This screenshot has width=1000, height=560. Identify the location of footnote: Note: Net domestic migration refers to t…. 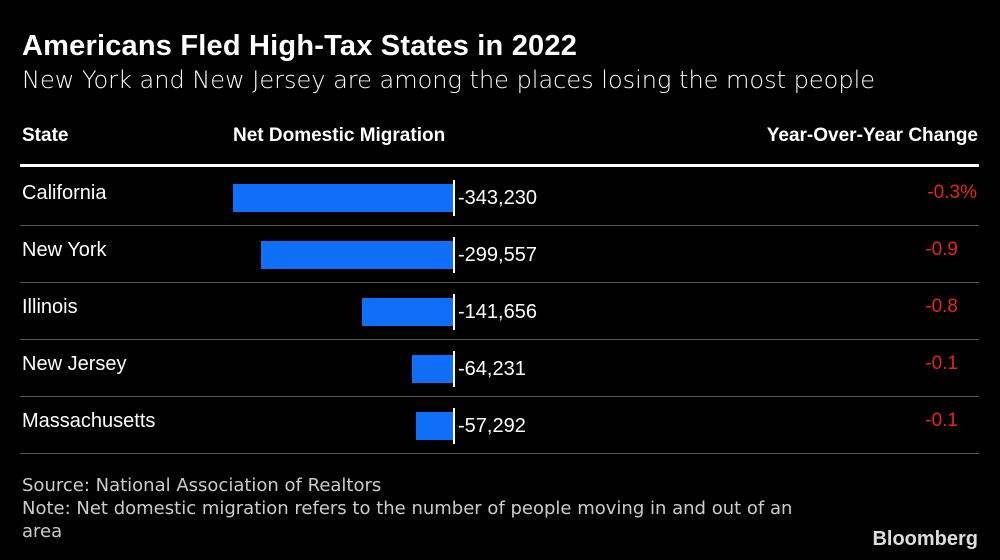
(407, 520).